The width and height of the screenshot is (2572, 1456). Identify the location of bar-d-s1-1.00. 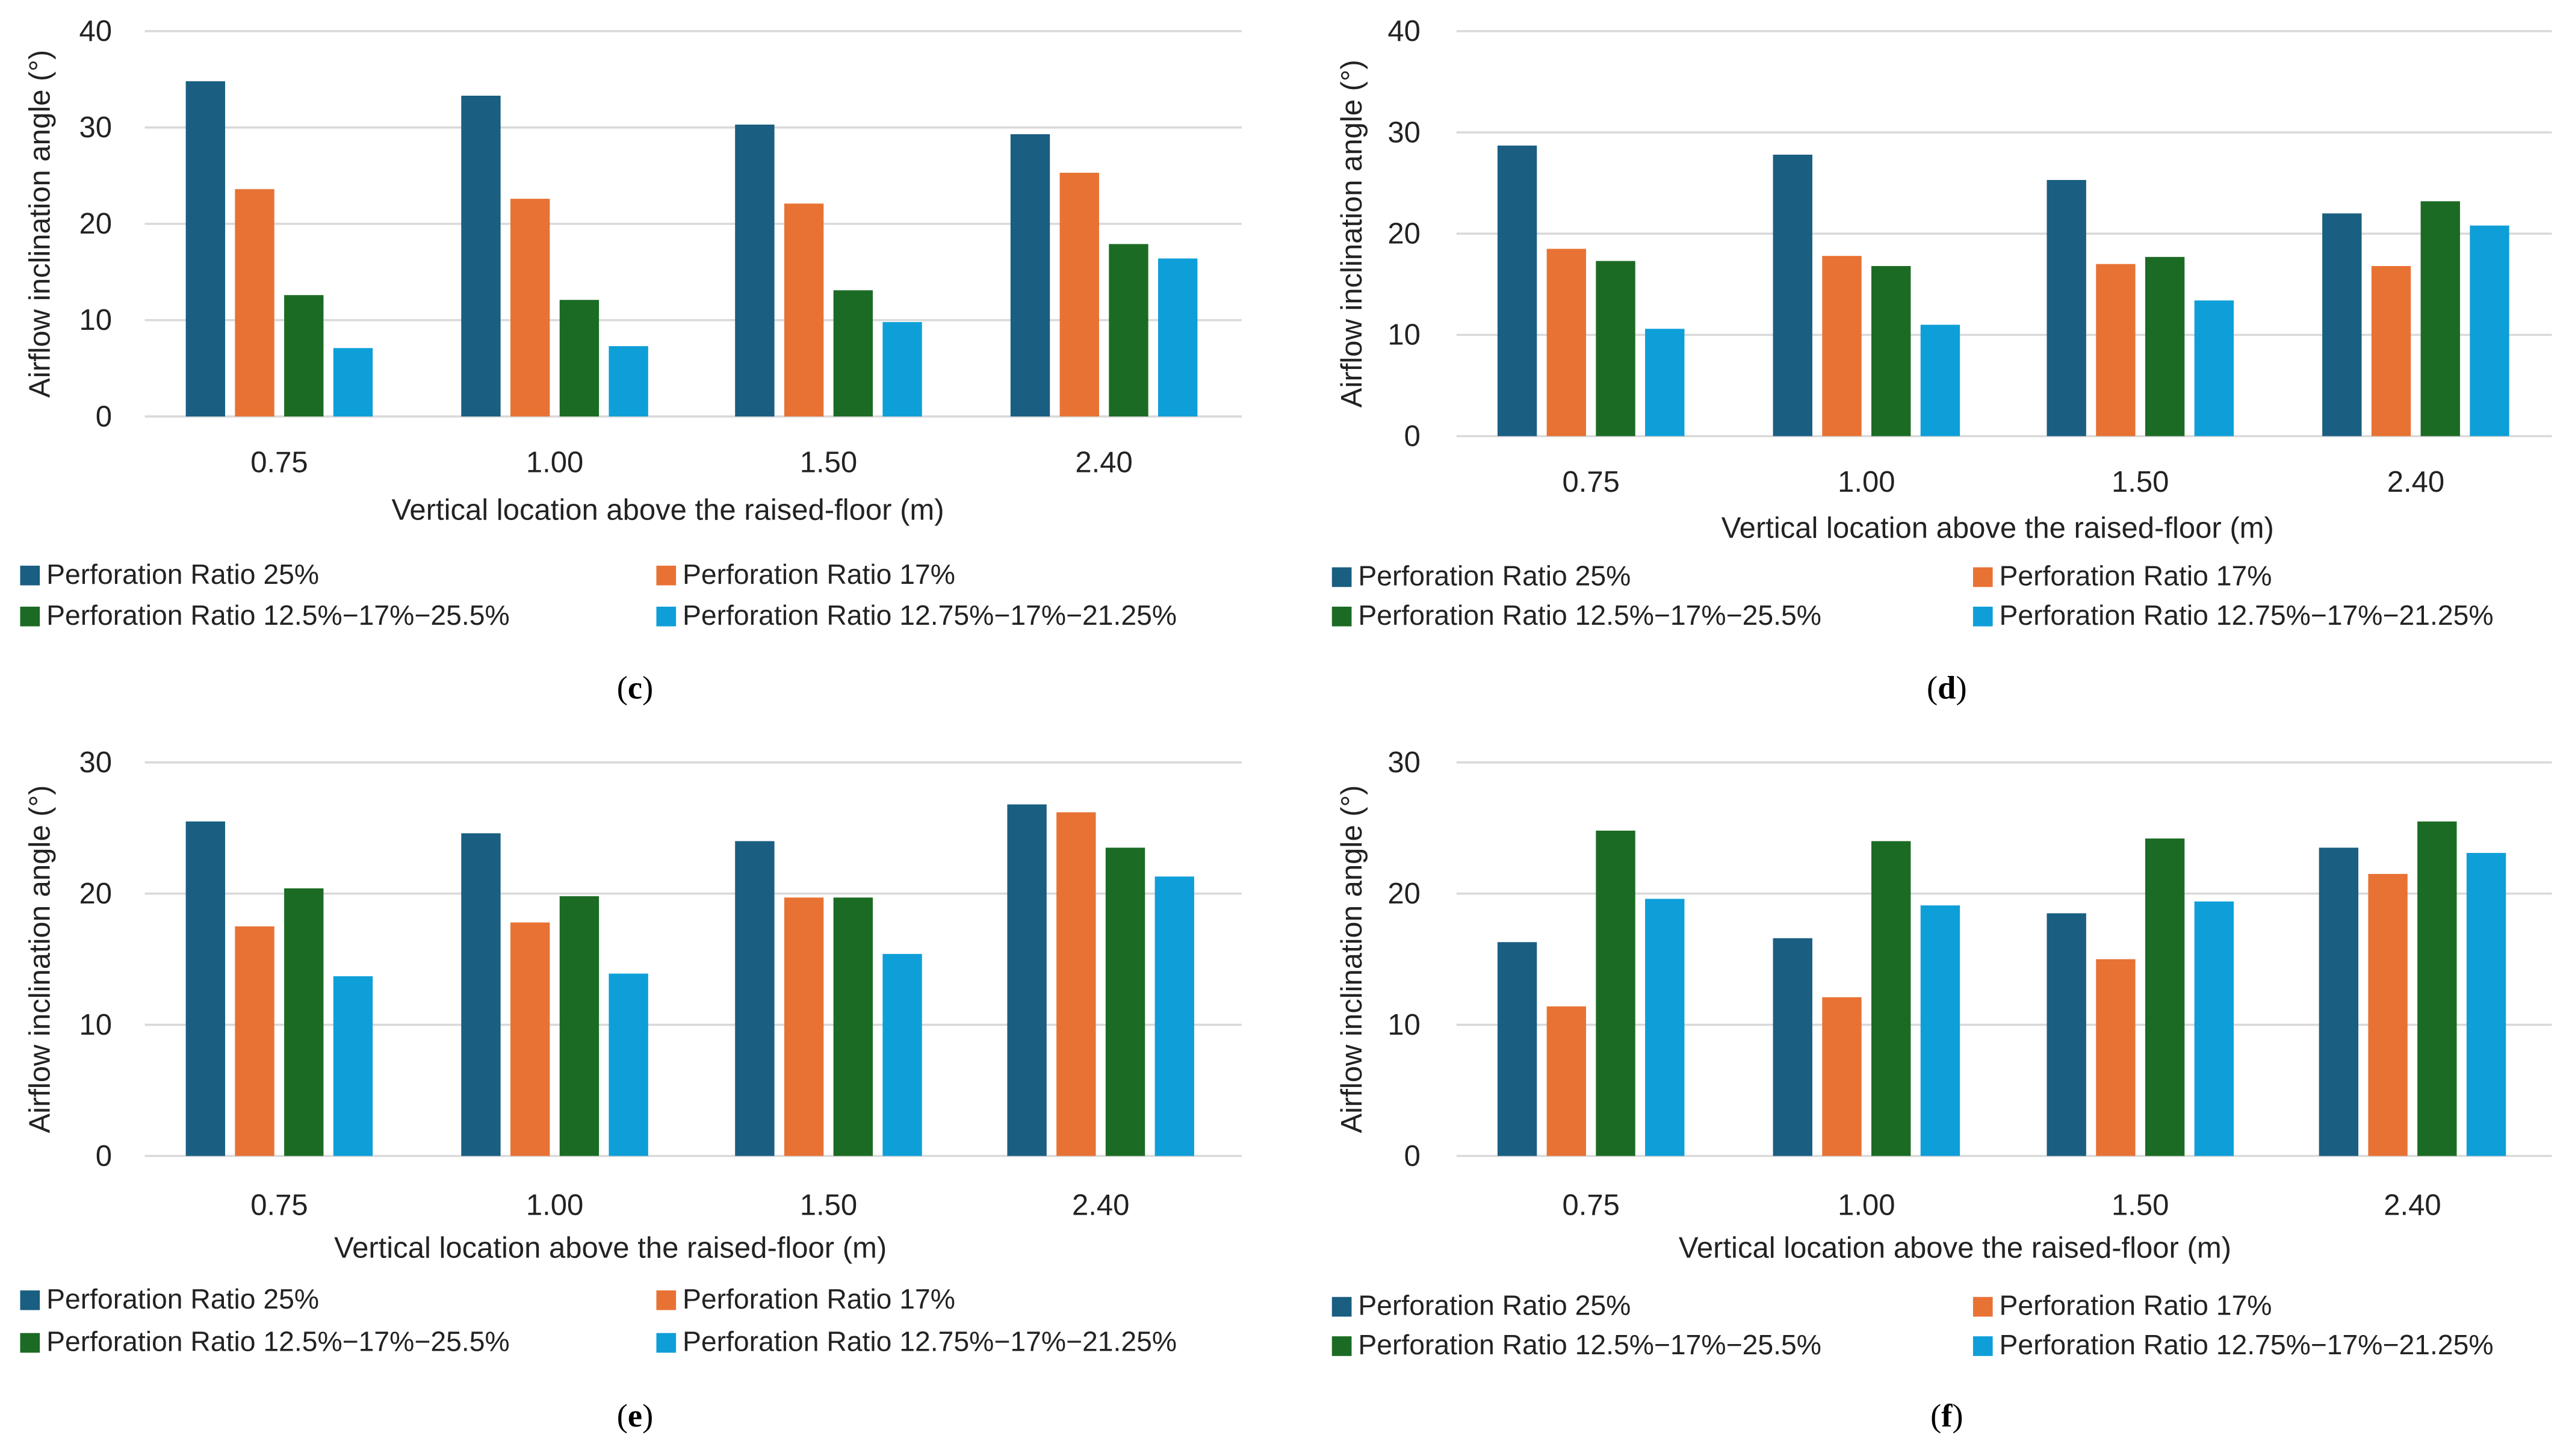
(1792, 295).